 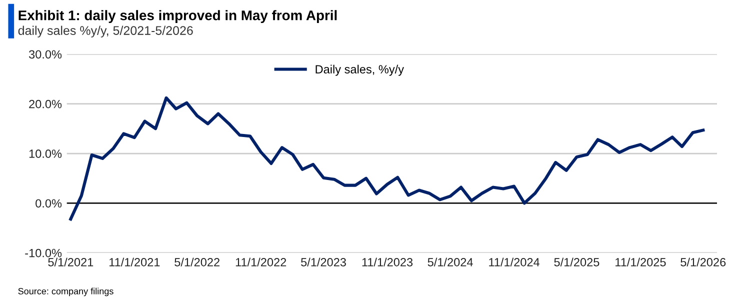 What do you see at coordinates (134, 262) in the screenshot?
I see `x-tick-label: 11/1/2021` at bounding box center [134, 262].